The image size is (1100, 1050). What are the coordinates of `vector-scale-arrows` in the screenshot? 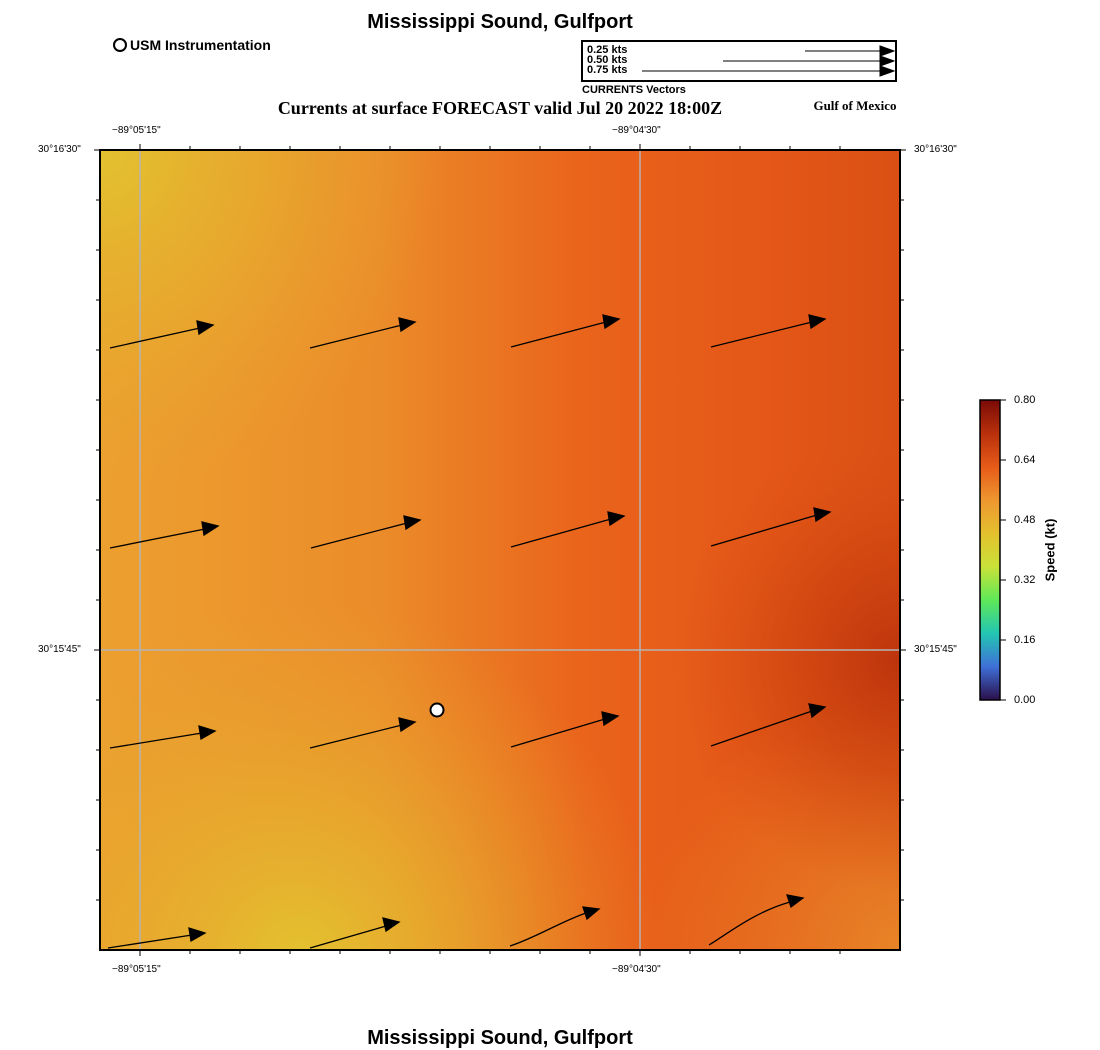 It's located at (768, 61).